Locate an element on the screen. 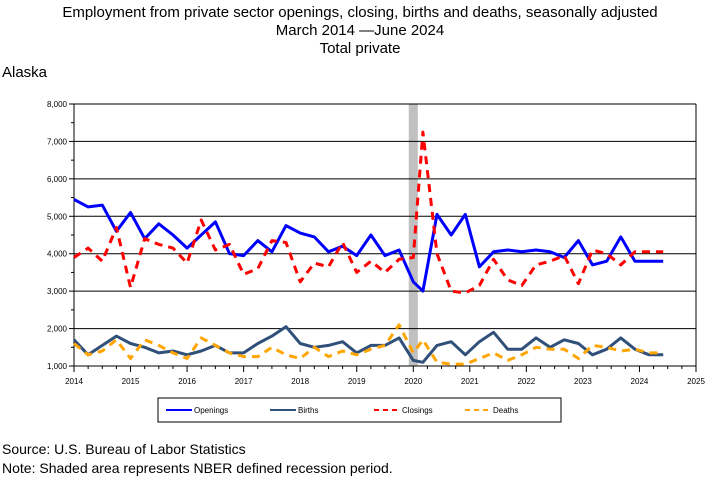 The height and width of the screenshot is (480, 720). x-tick-label: 2025 is located at coordinates (696, 381).